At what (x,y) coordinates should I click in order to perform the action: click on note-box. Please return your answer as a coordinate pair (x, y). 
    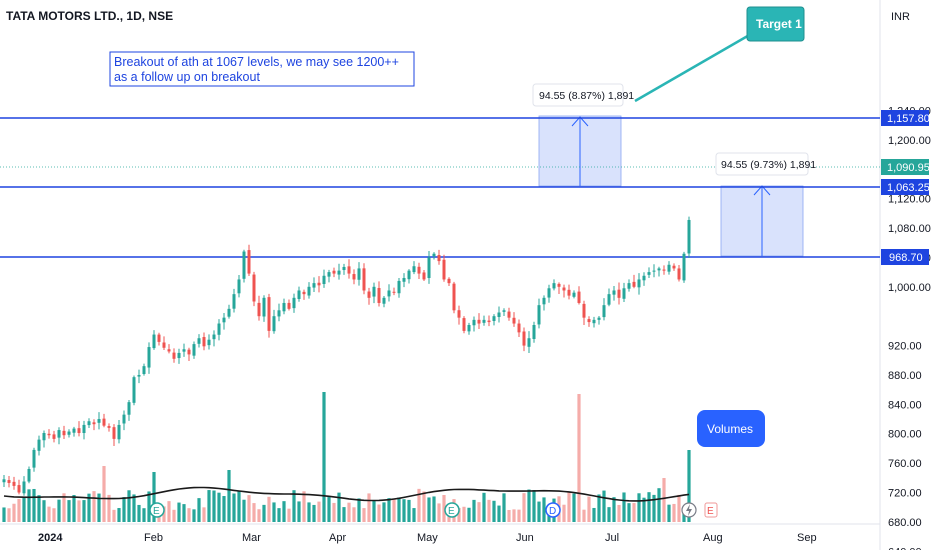
    Looking at the image, I should click on (262, 69).